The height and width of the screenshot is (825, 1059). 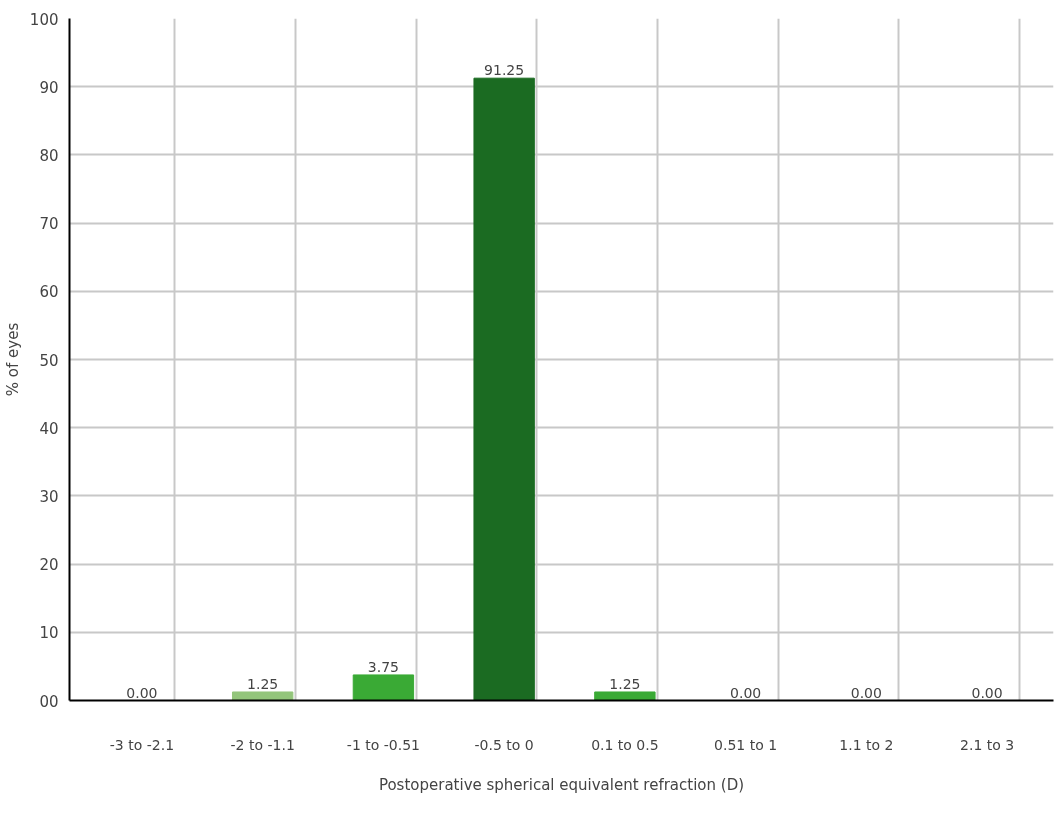 What do you see at coordinates (49, 428) in the screenshot?
I see `y-tick-label: 40` at bounding box center [49, 428].